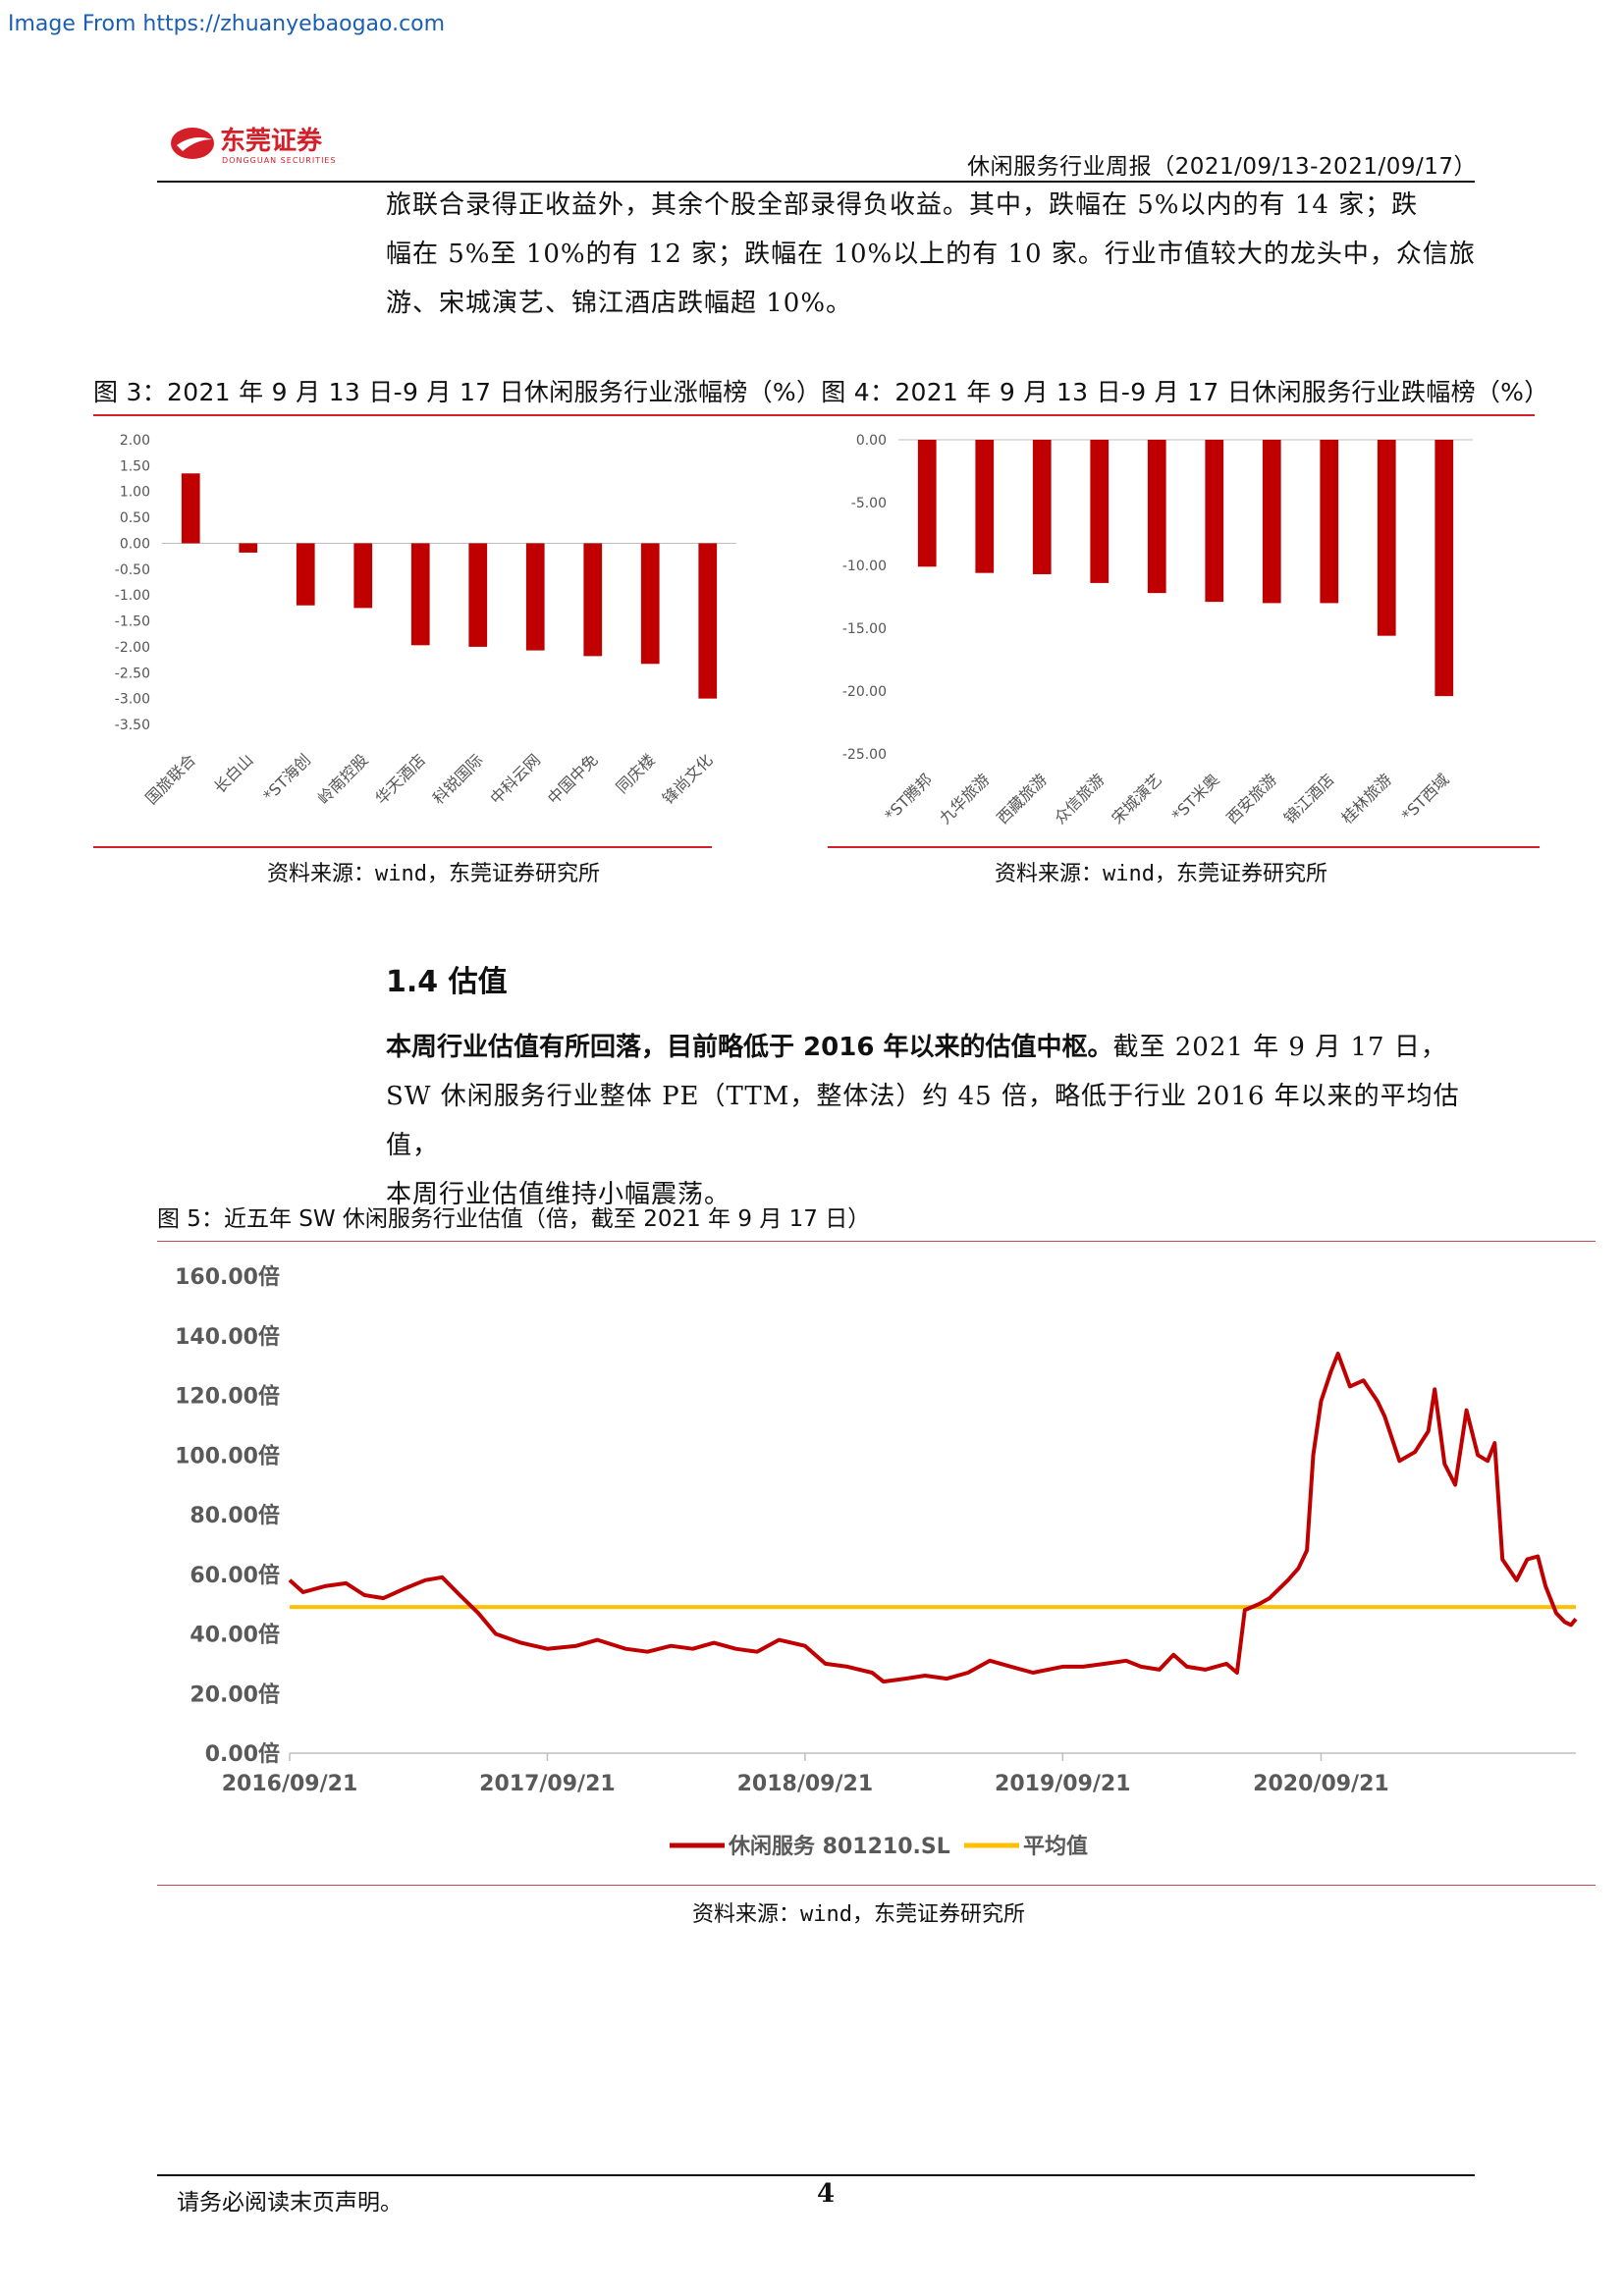 The image size is (1624, 2296). Describe the element at coordinates (1279, 1048) in the screenshot. I see `valuation-line-1-rest: 截至 2021 年 9 月 17 日，` at that location.